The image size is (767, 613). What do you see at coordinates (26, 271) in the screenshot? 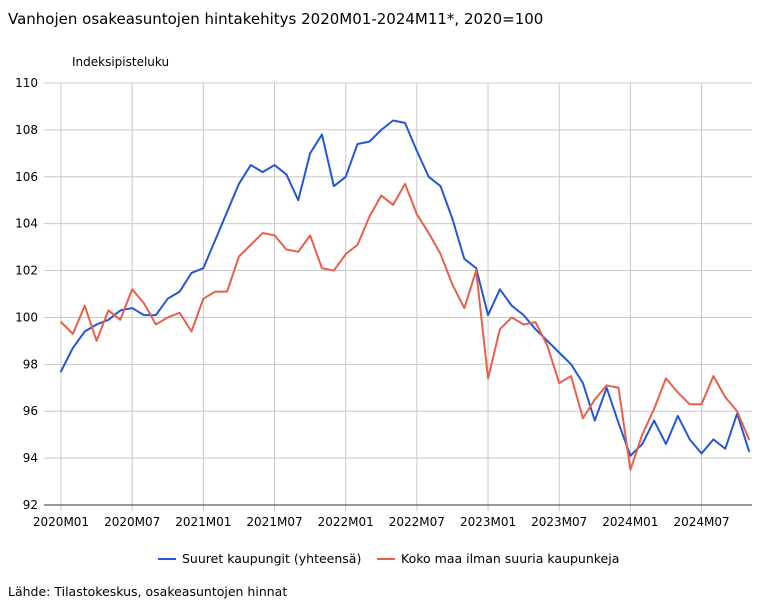
I see `y-tick-label: 102` at bounding box center [26, 271].